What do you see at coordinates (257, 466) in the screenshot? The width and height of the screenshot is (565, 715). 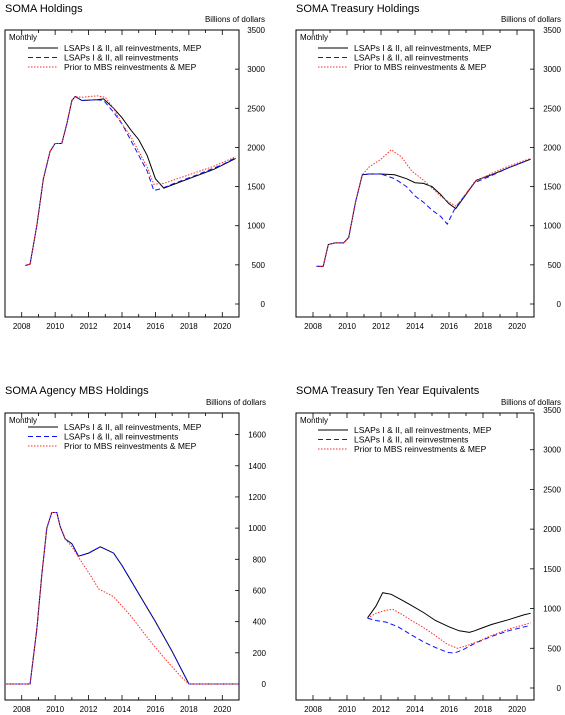 I see `y-tick-label: 1400` at bounding box center [257, 466].